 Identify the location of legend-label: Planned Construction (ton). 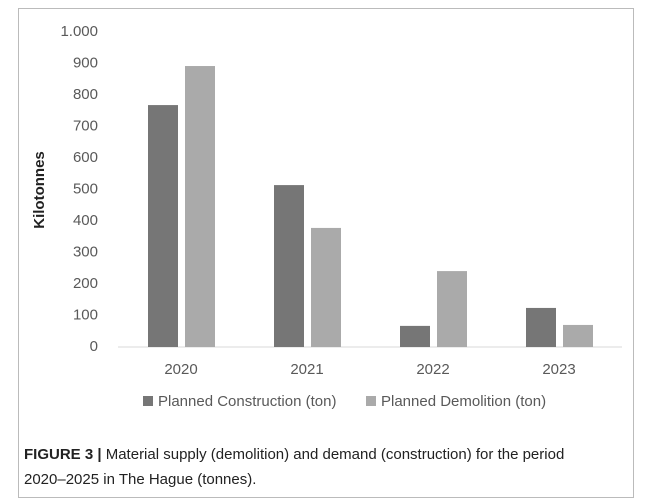
(247, 401).